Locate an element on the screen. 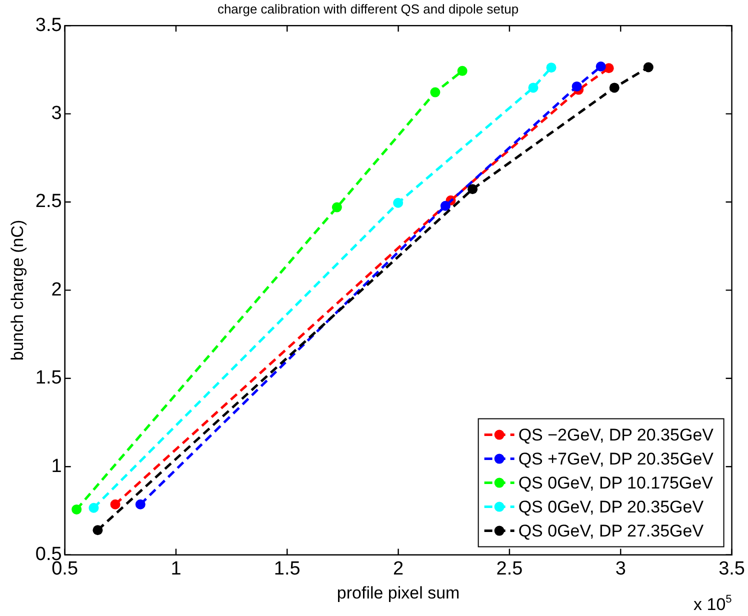 The width and height of the screenshot is (748, 616). x-axis-title: profile pixel sum is located at coordinates (398, 592).